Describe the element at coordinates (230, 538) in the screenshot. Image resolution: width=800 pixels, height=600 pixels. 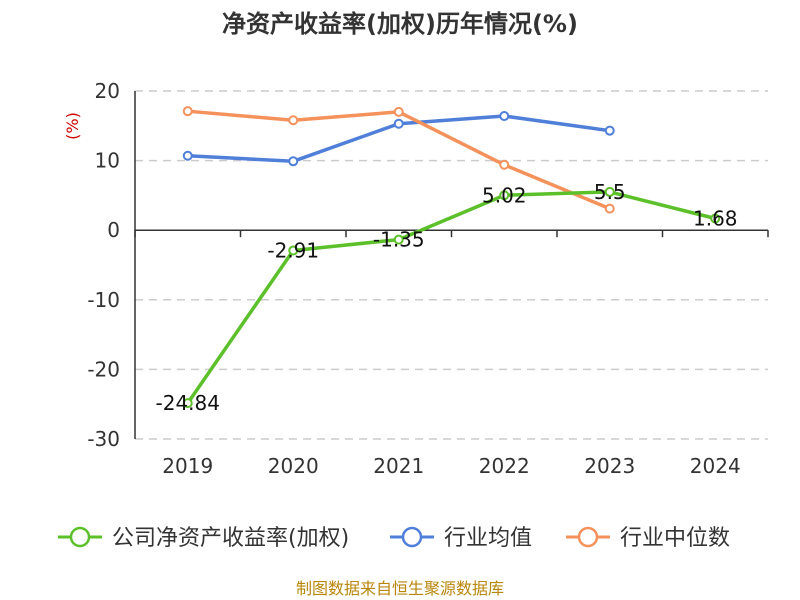
I see `legend-label: 公司净资产收益率(加权)` at that location.